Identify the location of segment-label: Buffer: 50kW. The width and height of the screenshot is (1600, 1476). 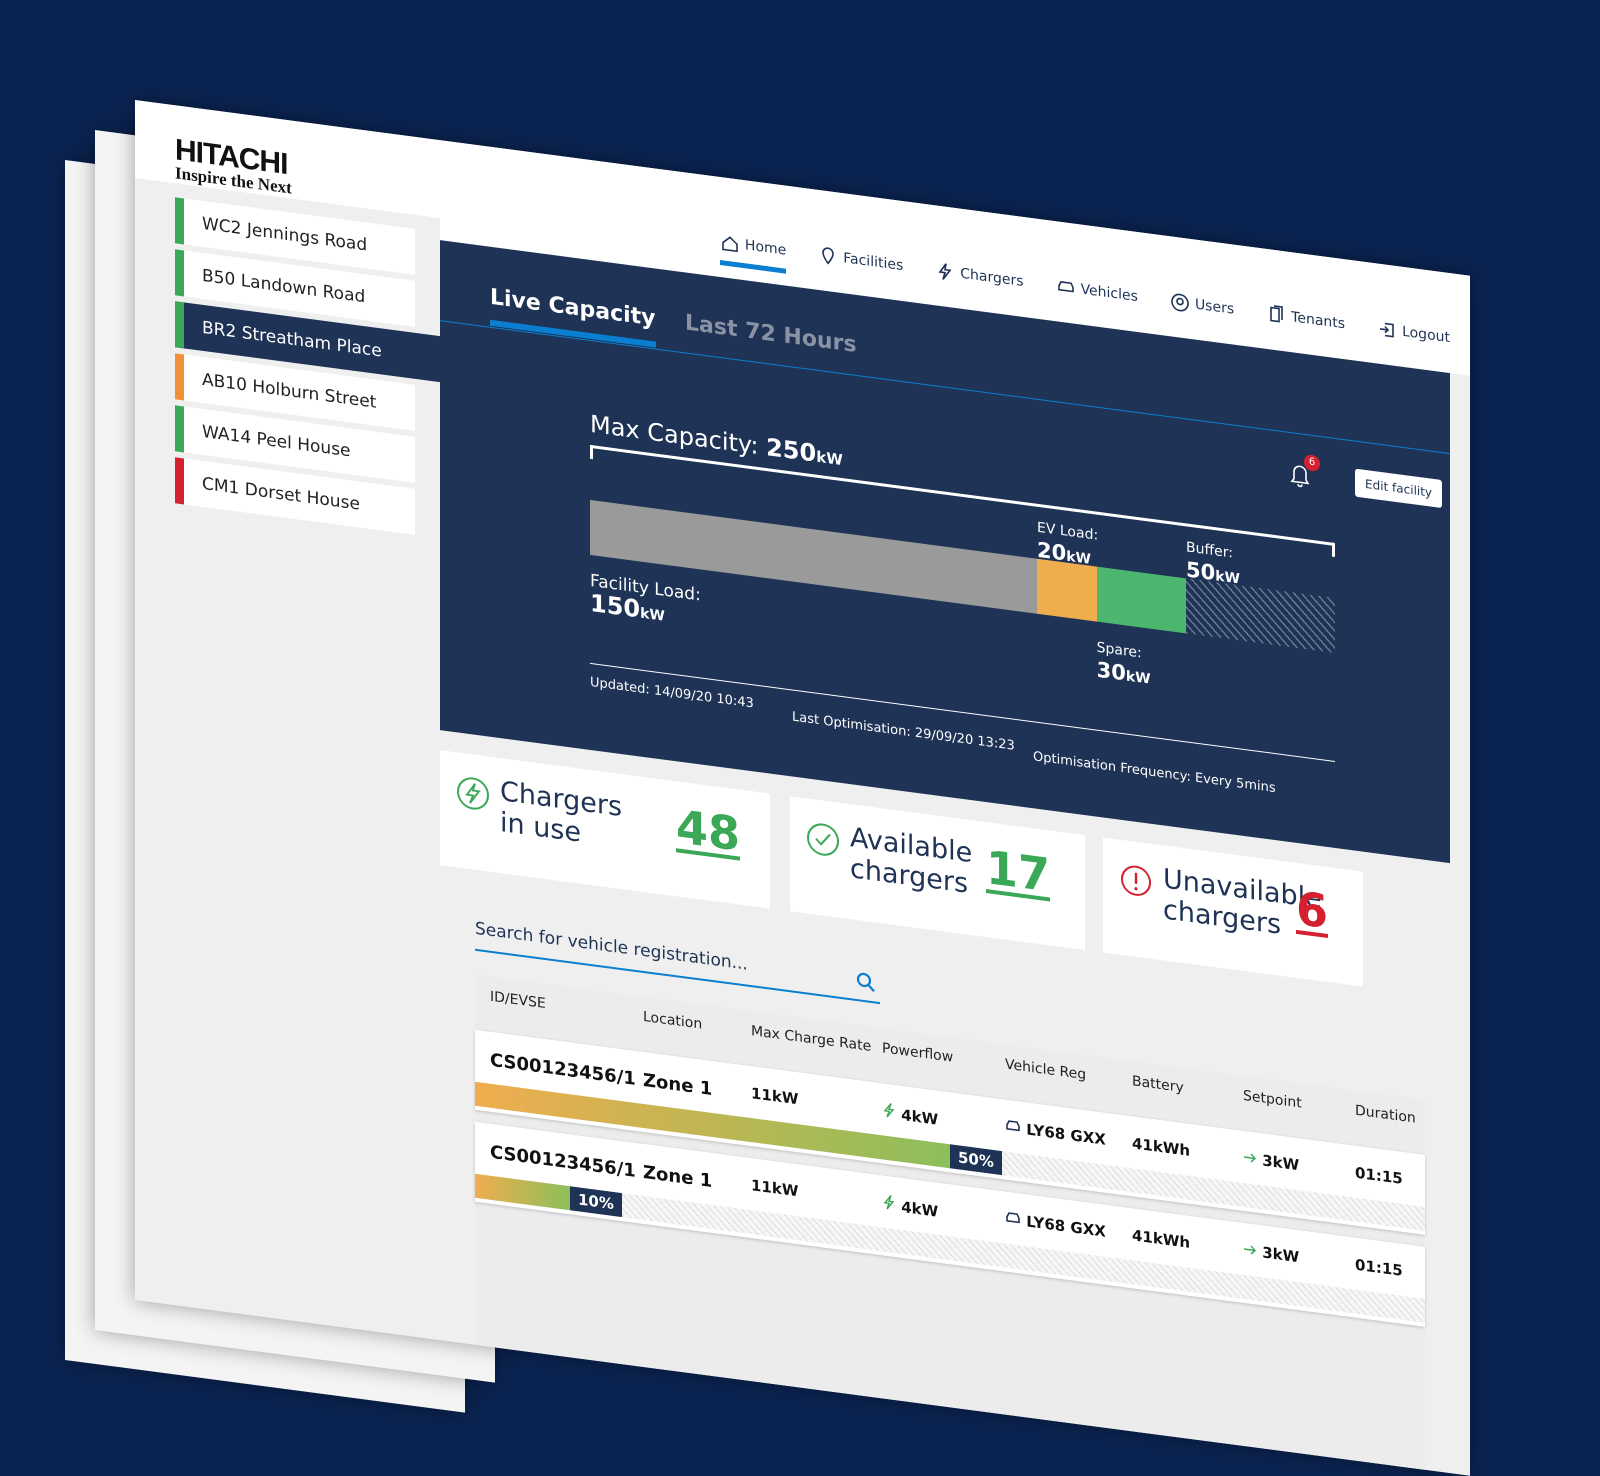
(1213, 565).